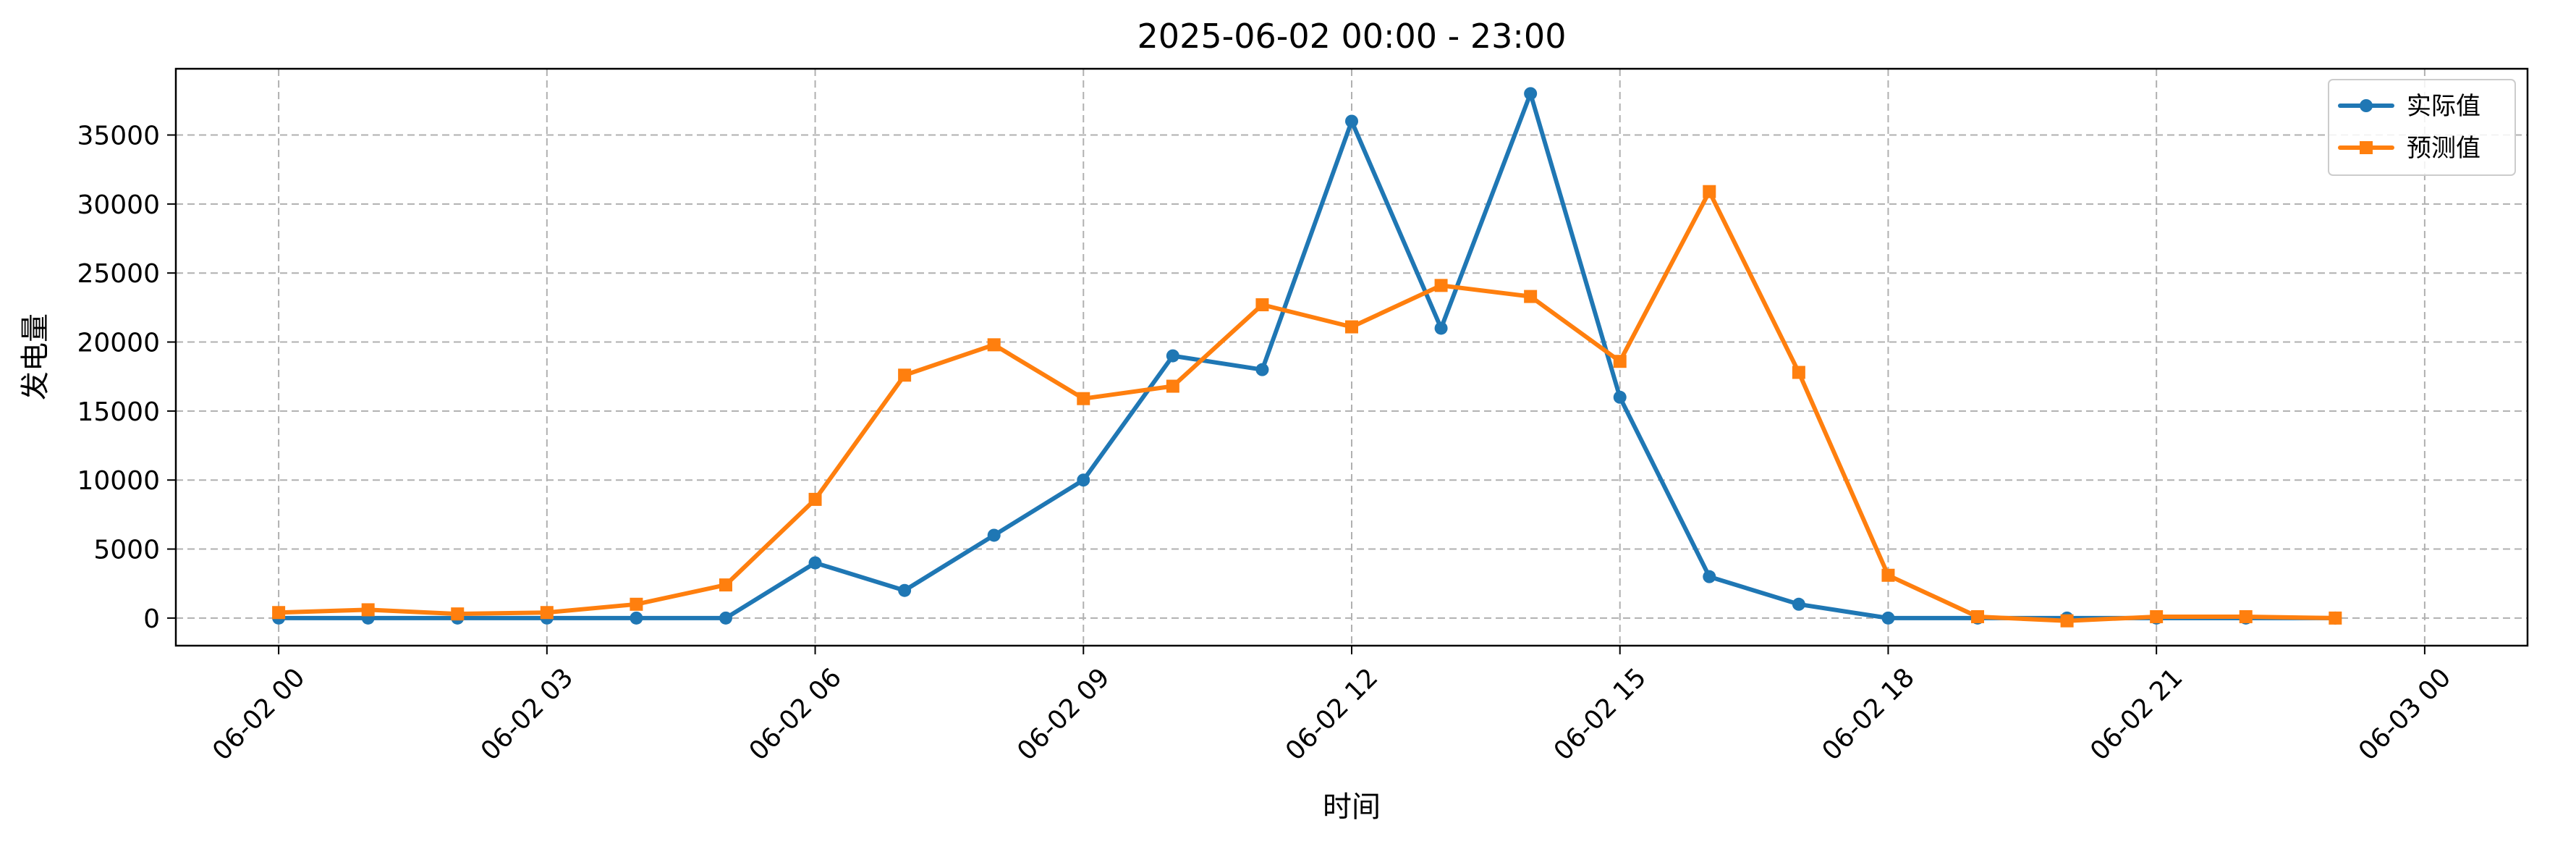 The image size is (2576, 844). What do you see at coordinates (1352, 807) in the screenshot?
I see `x-axis-title: 时间` at bounding box center [1352, 807].